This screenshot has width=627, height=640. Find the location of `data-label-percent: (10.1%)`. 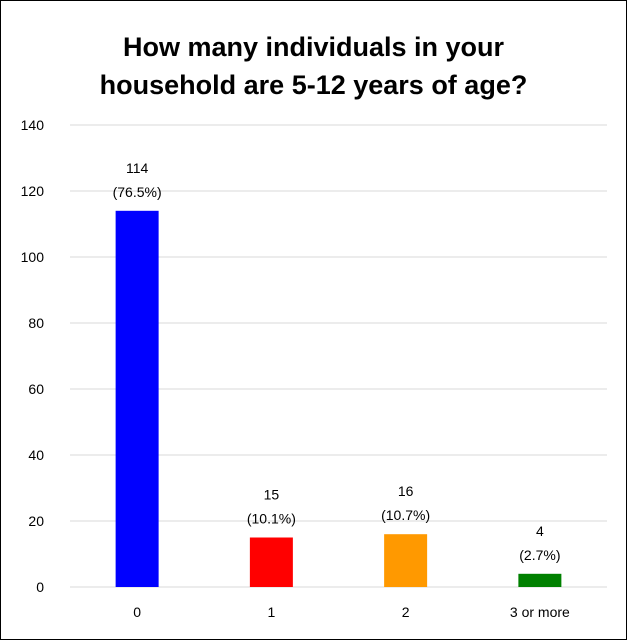

data-label-percent: (10.1%) is located at coordinates (271, 519).